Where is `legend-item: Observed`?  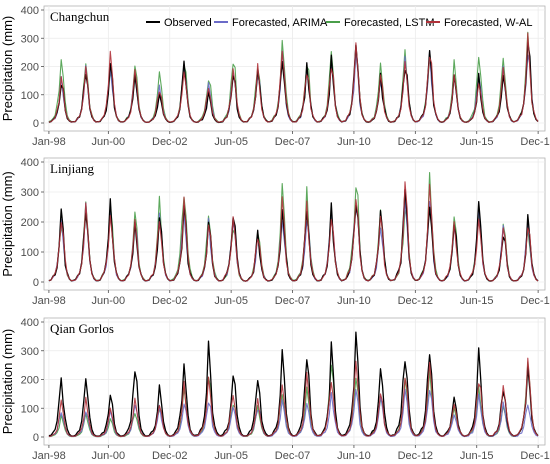 legend-item: Observed is located at coordinates (179, 23).